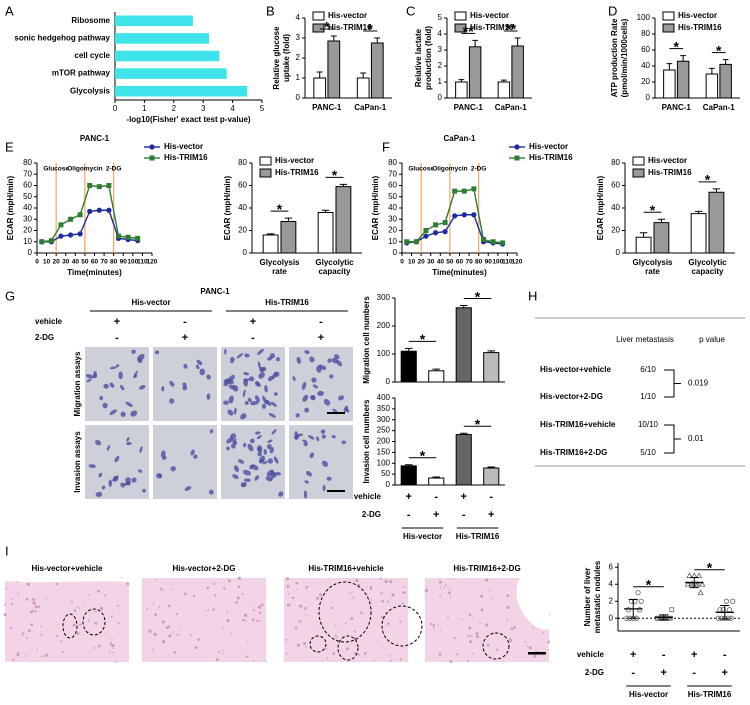  I want to click on y-tick-label: 20, so click(242, 230).